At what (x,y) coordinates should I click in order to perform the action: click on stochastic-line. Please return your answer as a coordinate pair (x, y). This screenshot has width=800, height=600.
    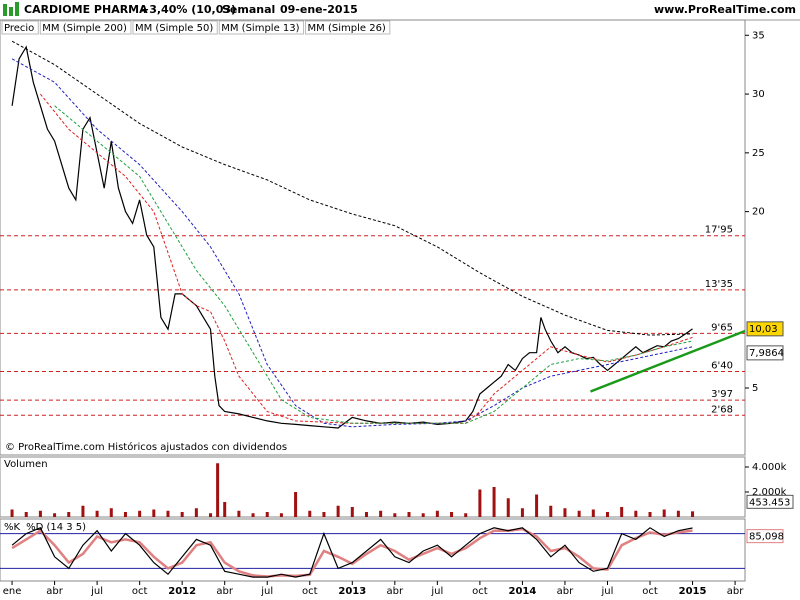
    Looking at the image, I should click on (352, 552).